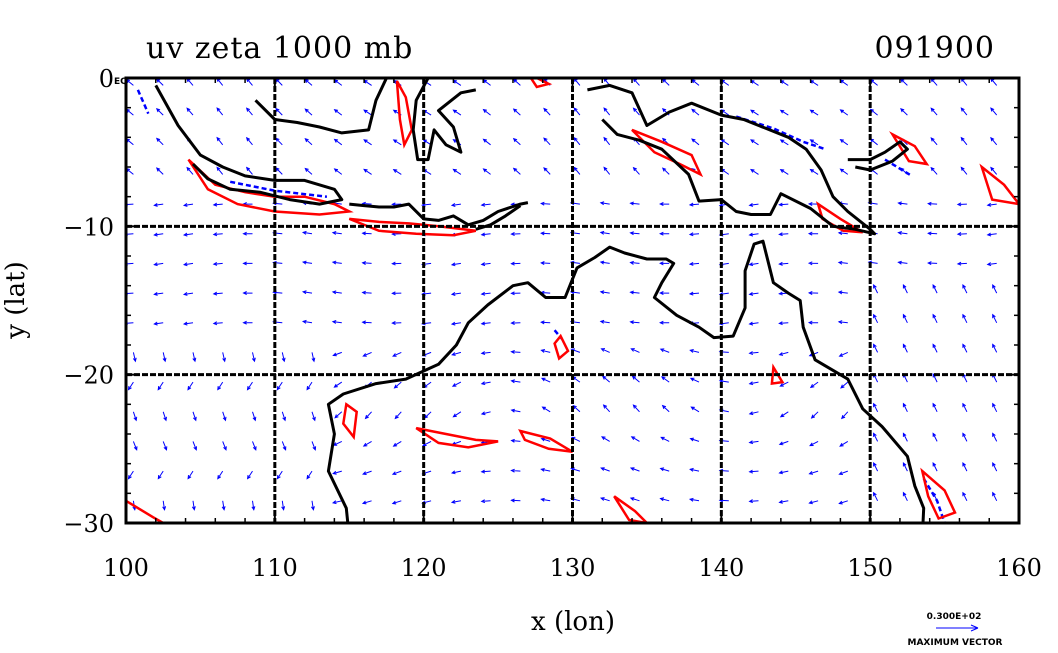 The height and width of the screenshot is (653, 1058). What do you see at coordinates (573, 622) in the screenshot?
I see `x-axis-label: x (lon)` at bounding box center [573, 622].